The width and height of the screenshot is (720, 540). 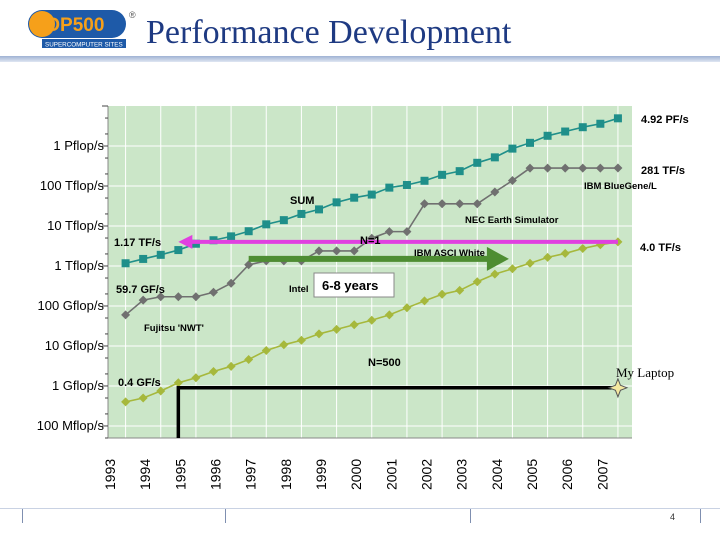 What do you see at coordinates (449, 253) in the screenshot?
I see `annotation-asci-white: IBM ASCI White` at bounding box center [449, 253].